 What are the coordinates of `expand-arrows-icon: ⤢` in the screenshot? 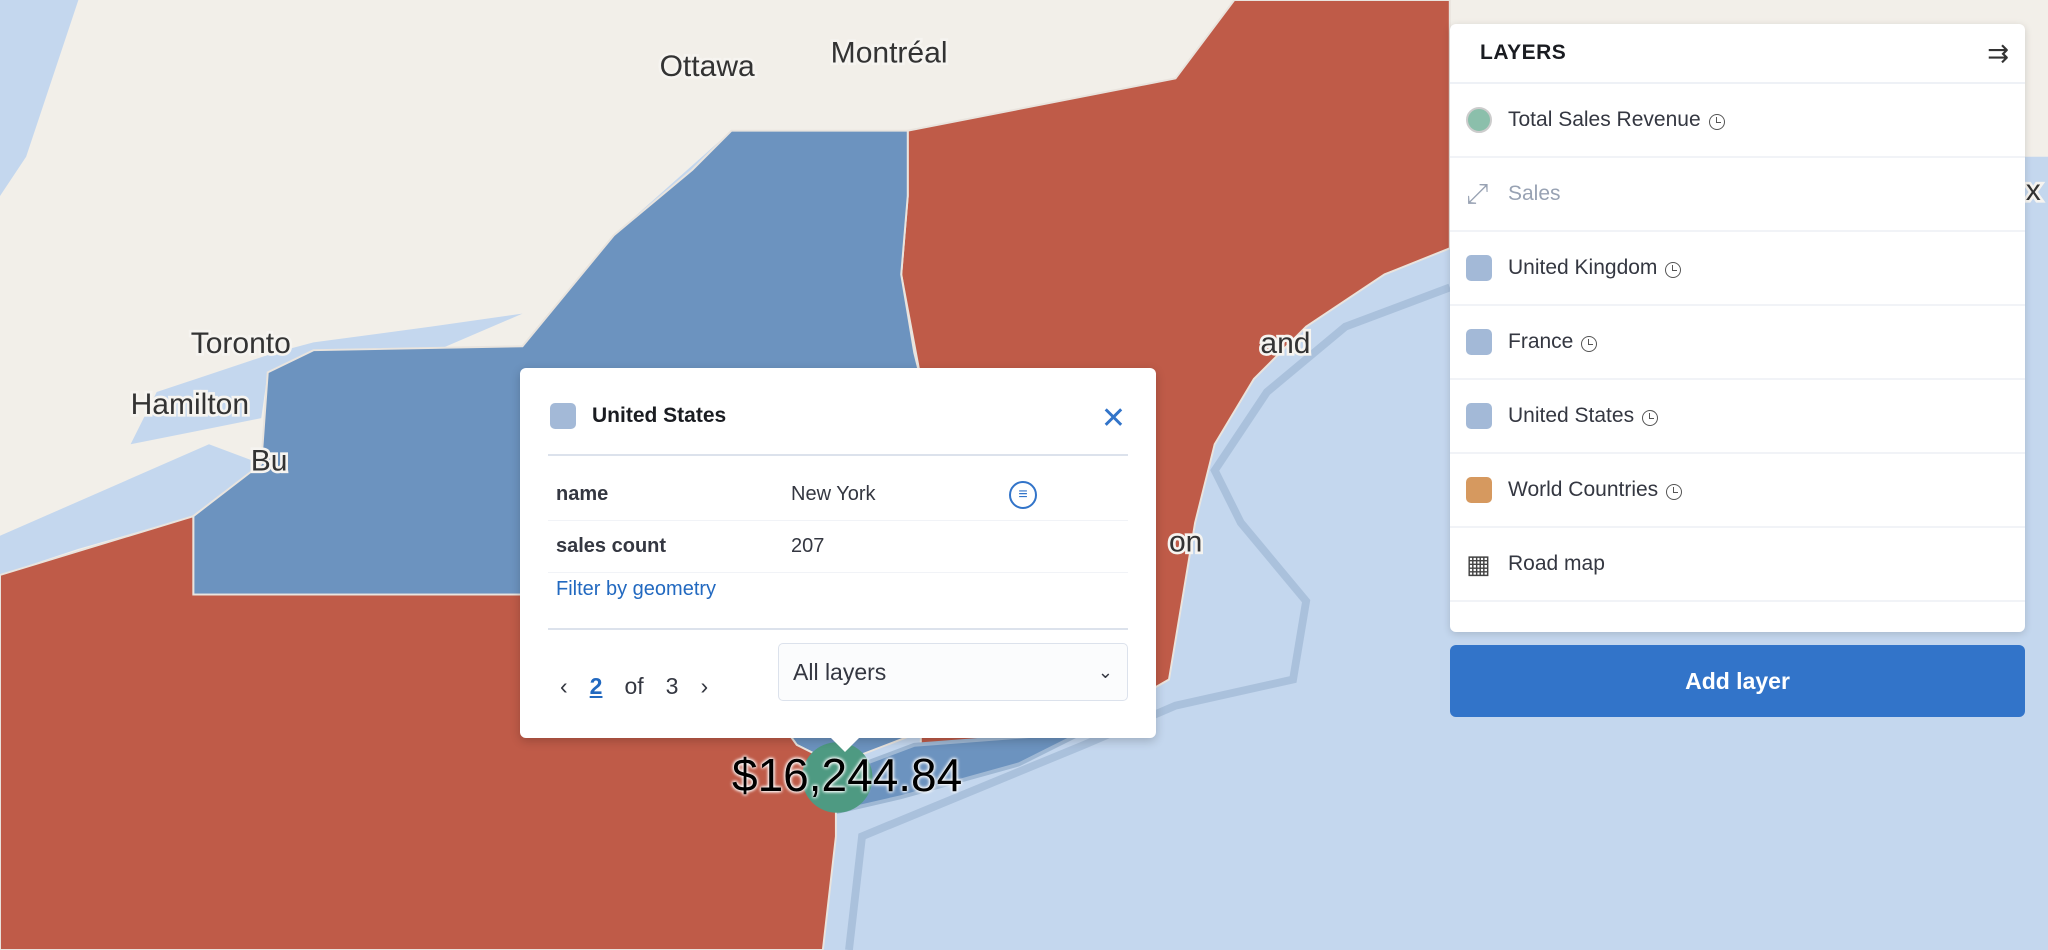 It's located at (1477, 193).